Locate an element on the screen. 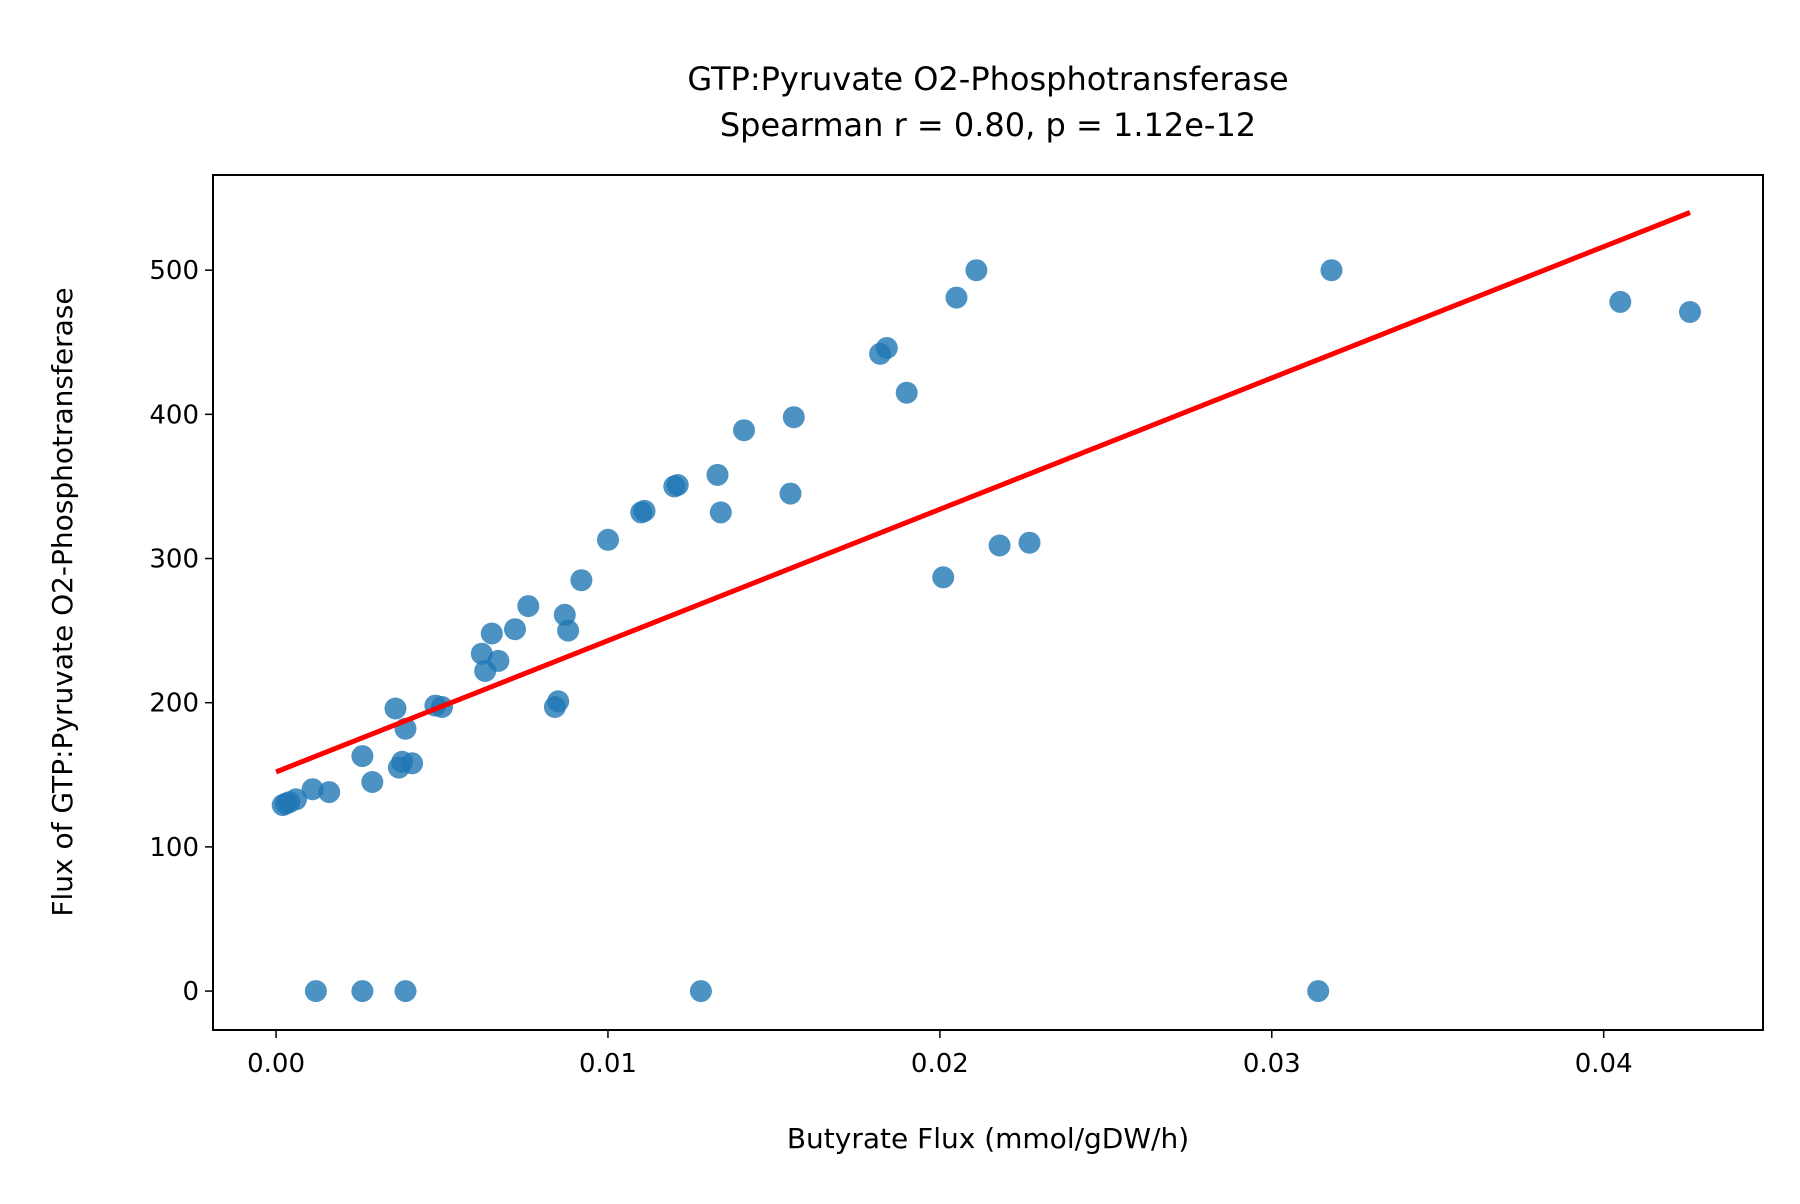 The height and width of the screenshot is (1204, 1800). y-tick-label: 500 is located at coordinates (174, 271).